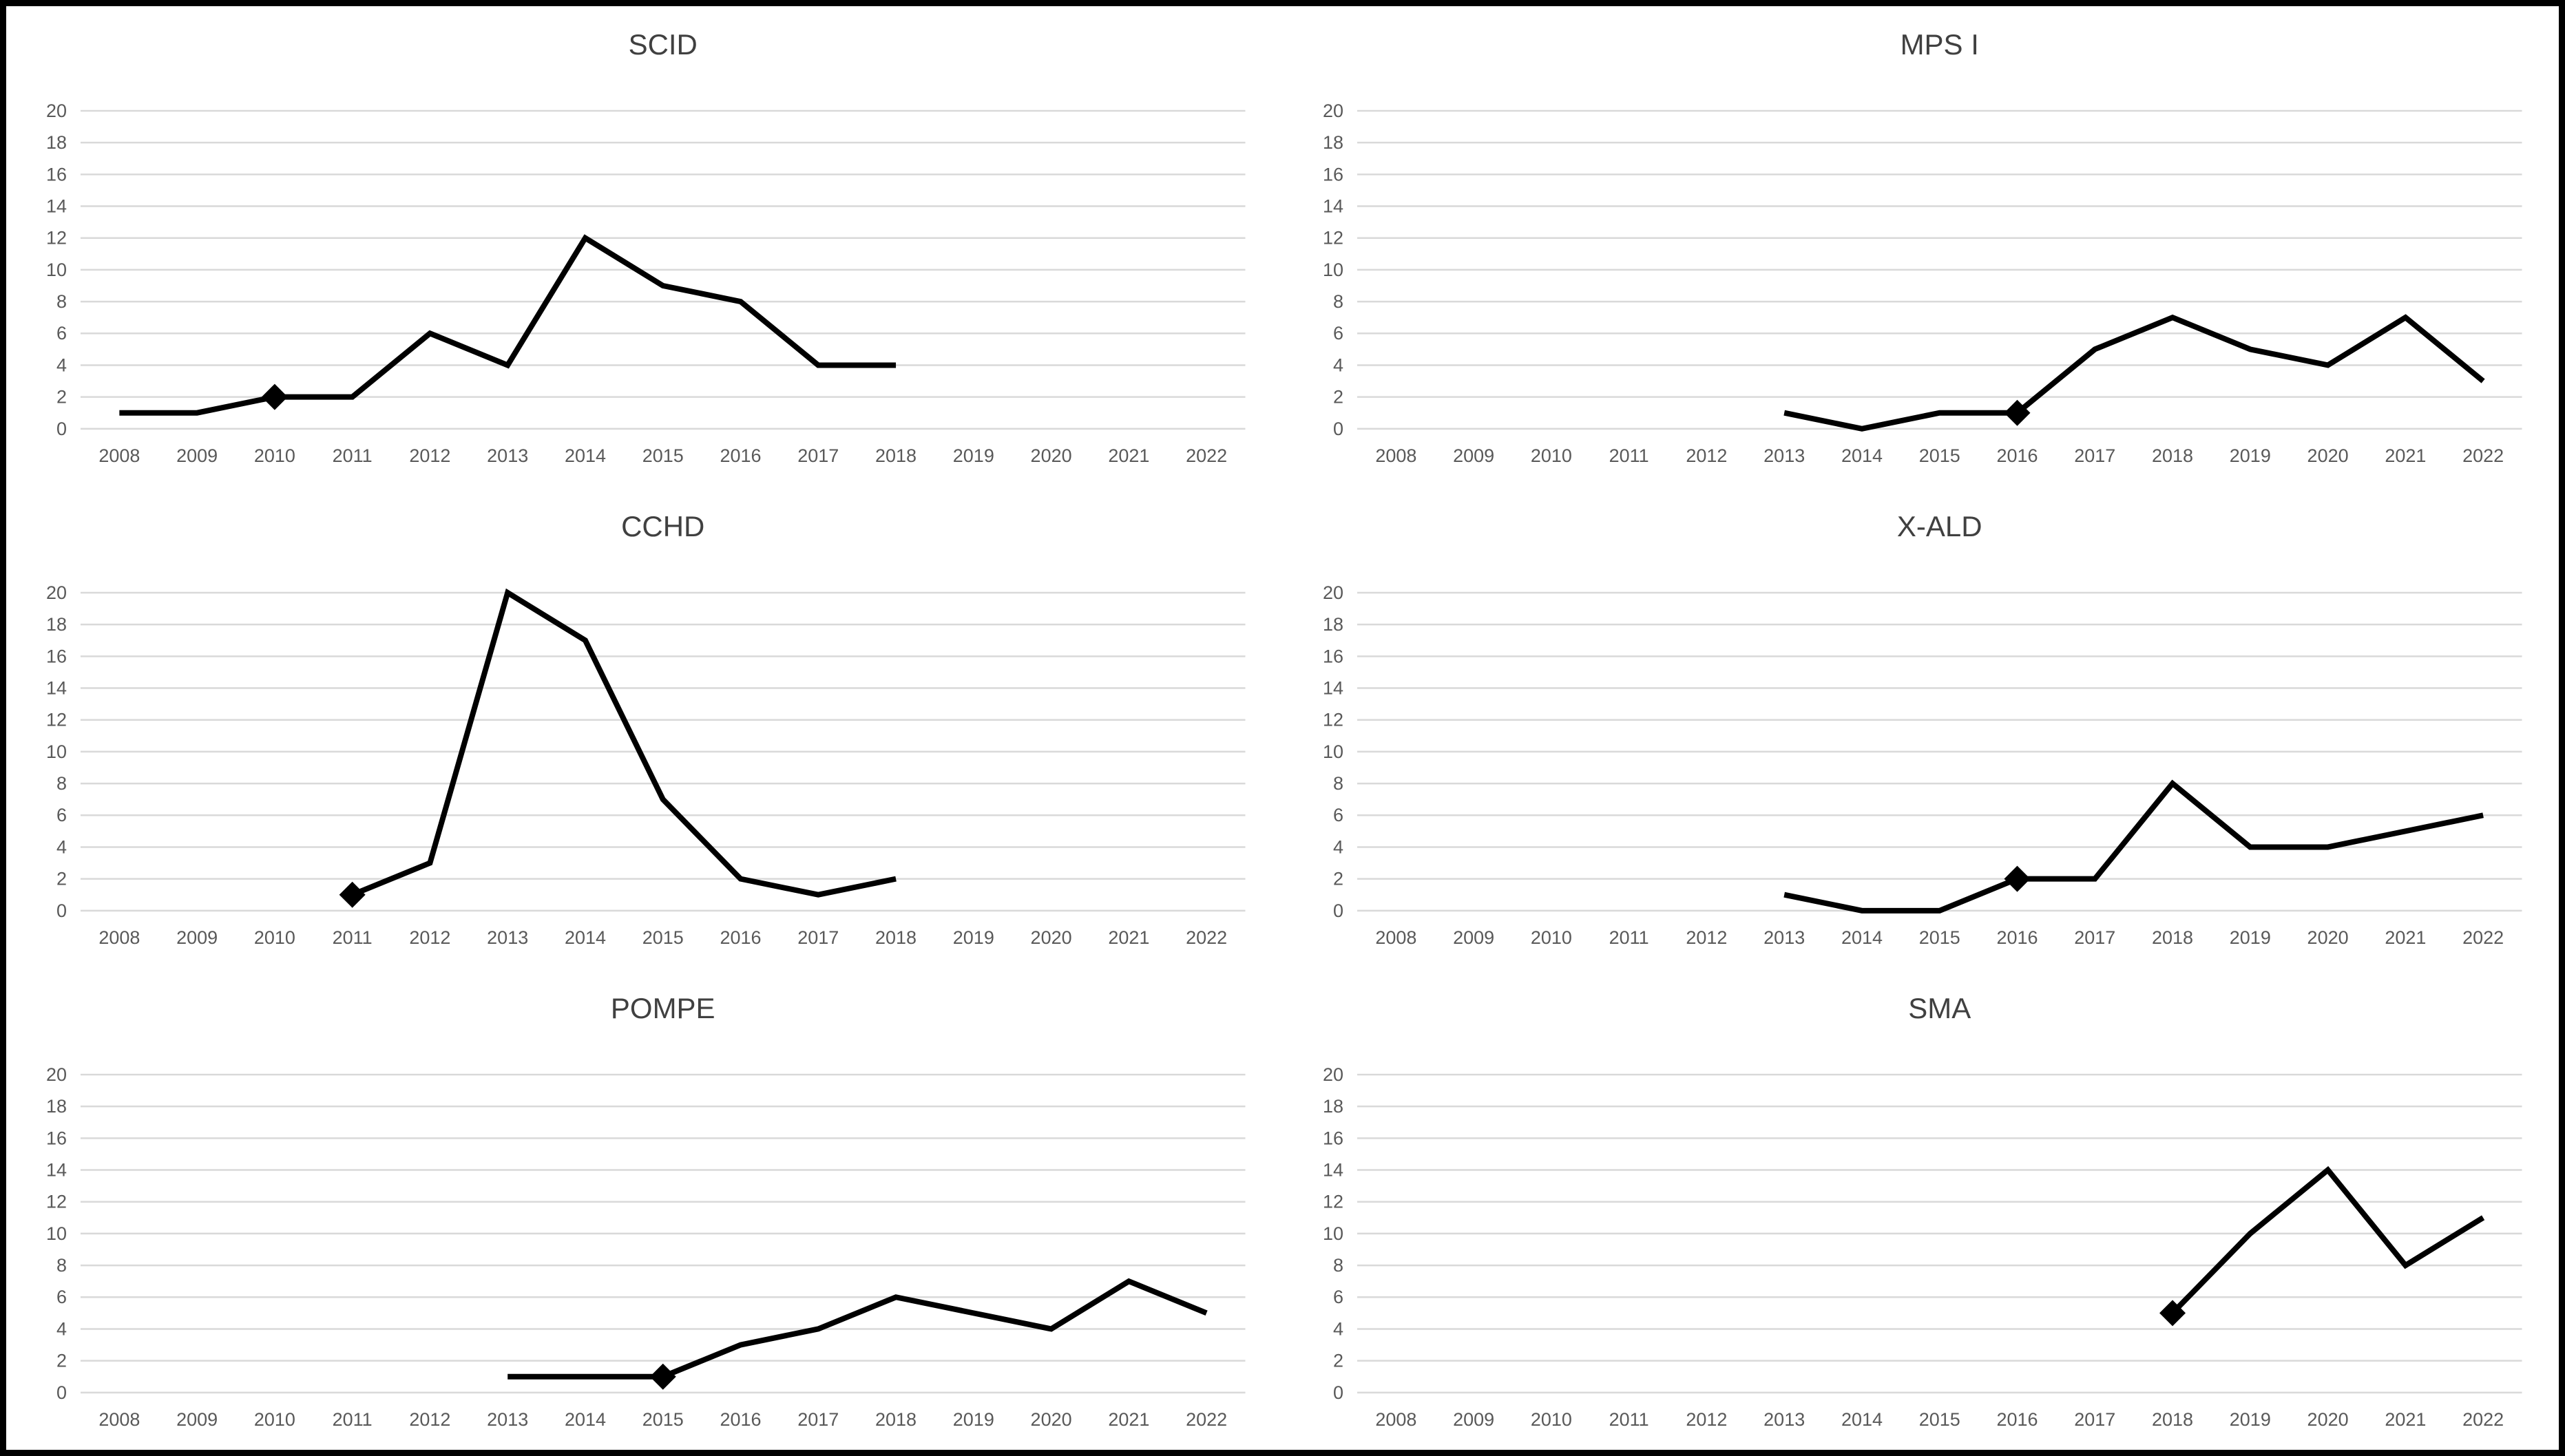 This screenshot has height=1456, width=2565. I want to click on chart-title: MPS I, so click(1939, 44).